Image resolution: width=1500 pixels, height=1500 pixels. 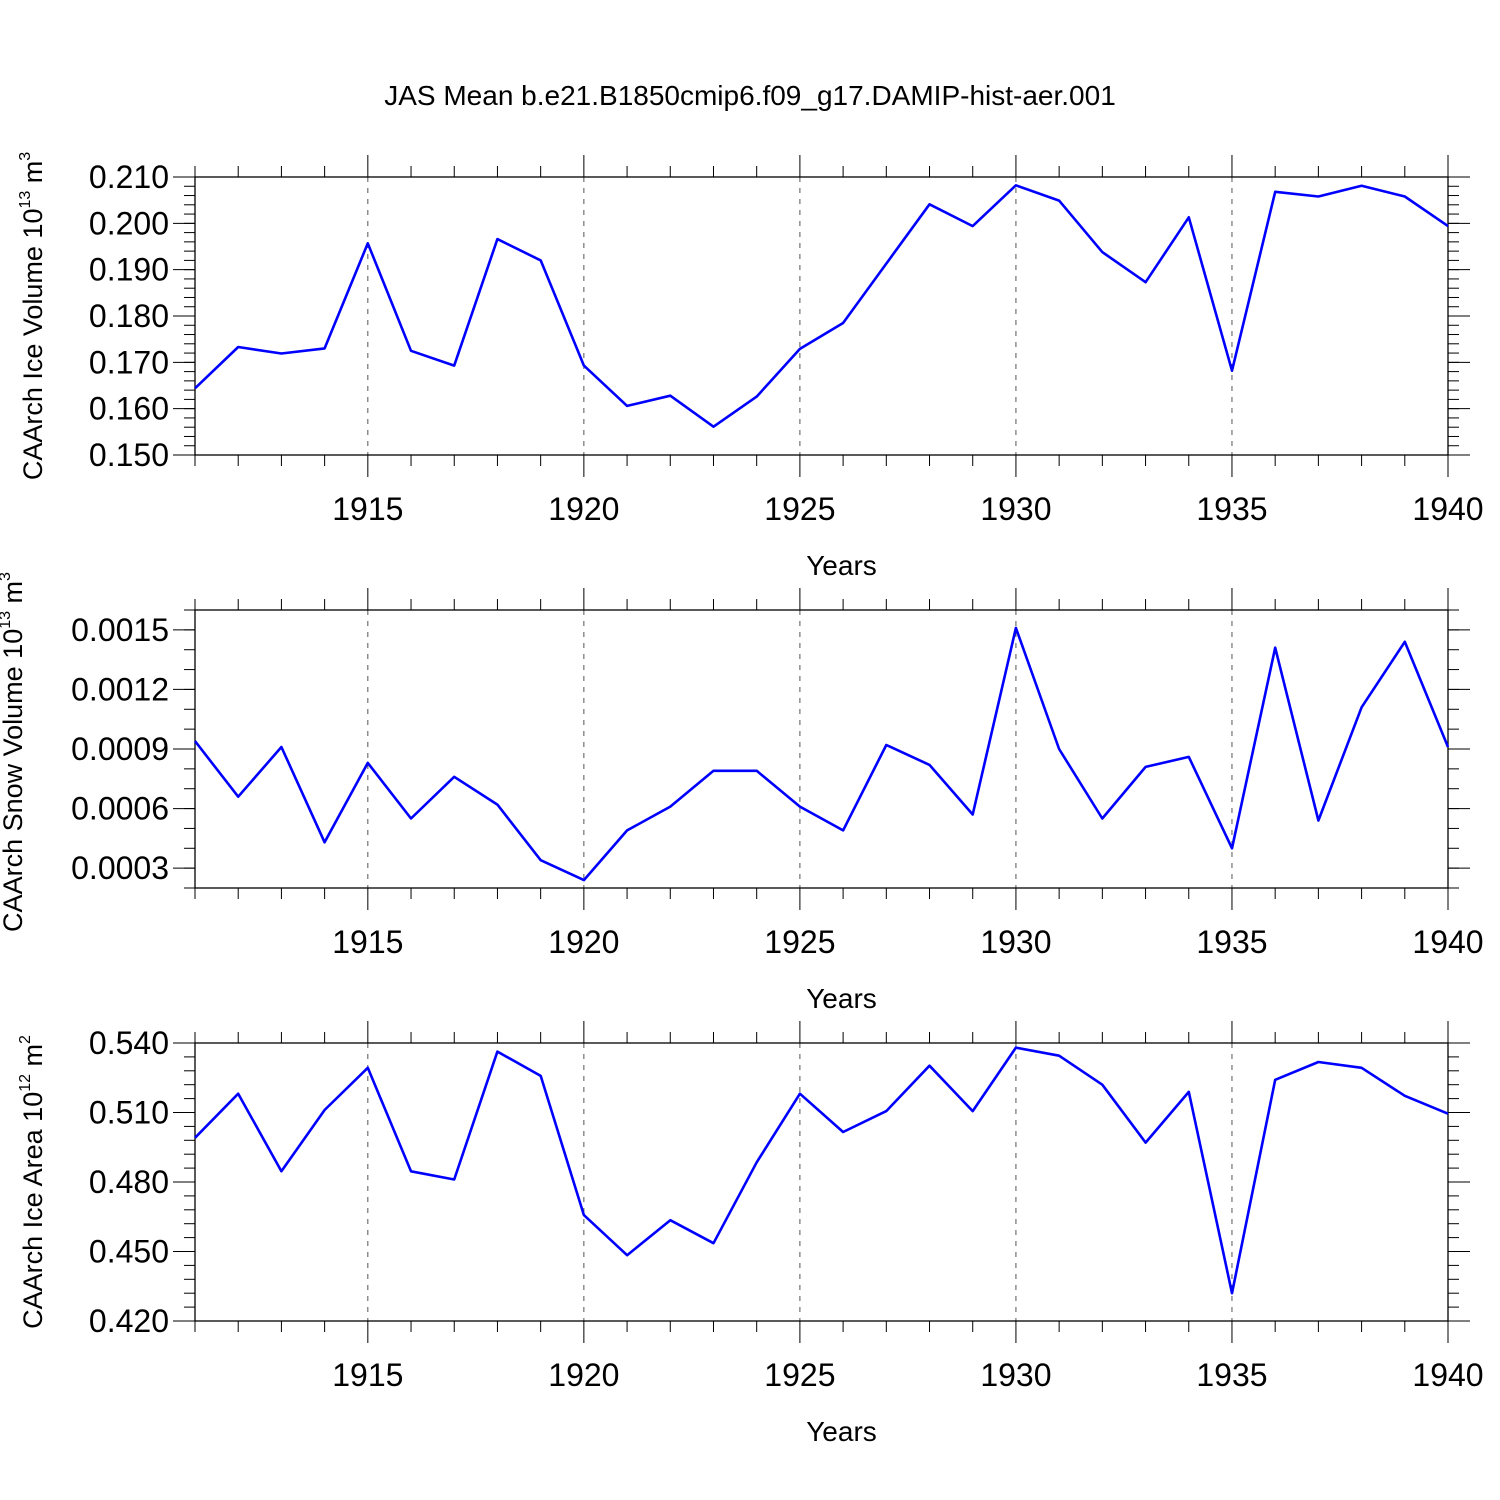 What do you see at coordinates (129, 1182) in the screenshot?
I see `y-tick-label: 0.480` at bounding box center [129, 1182].